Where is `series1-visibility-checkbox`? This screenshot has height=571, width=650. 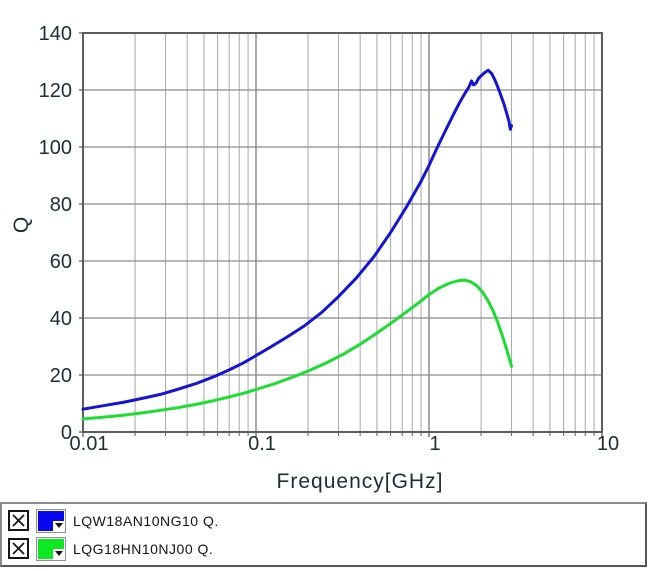 series1-visibility-checkbox is located at coordinates (18, 520).